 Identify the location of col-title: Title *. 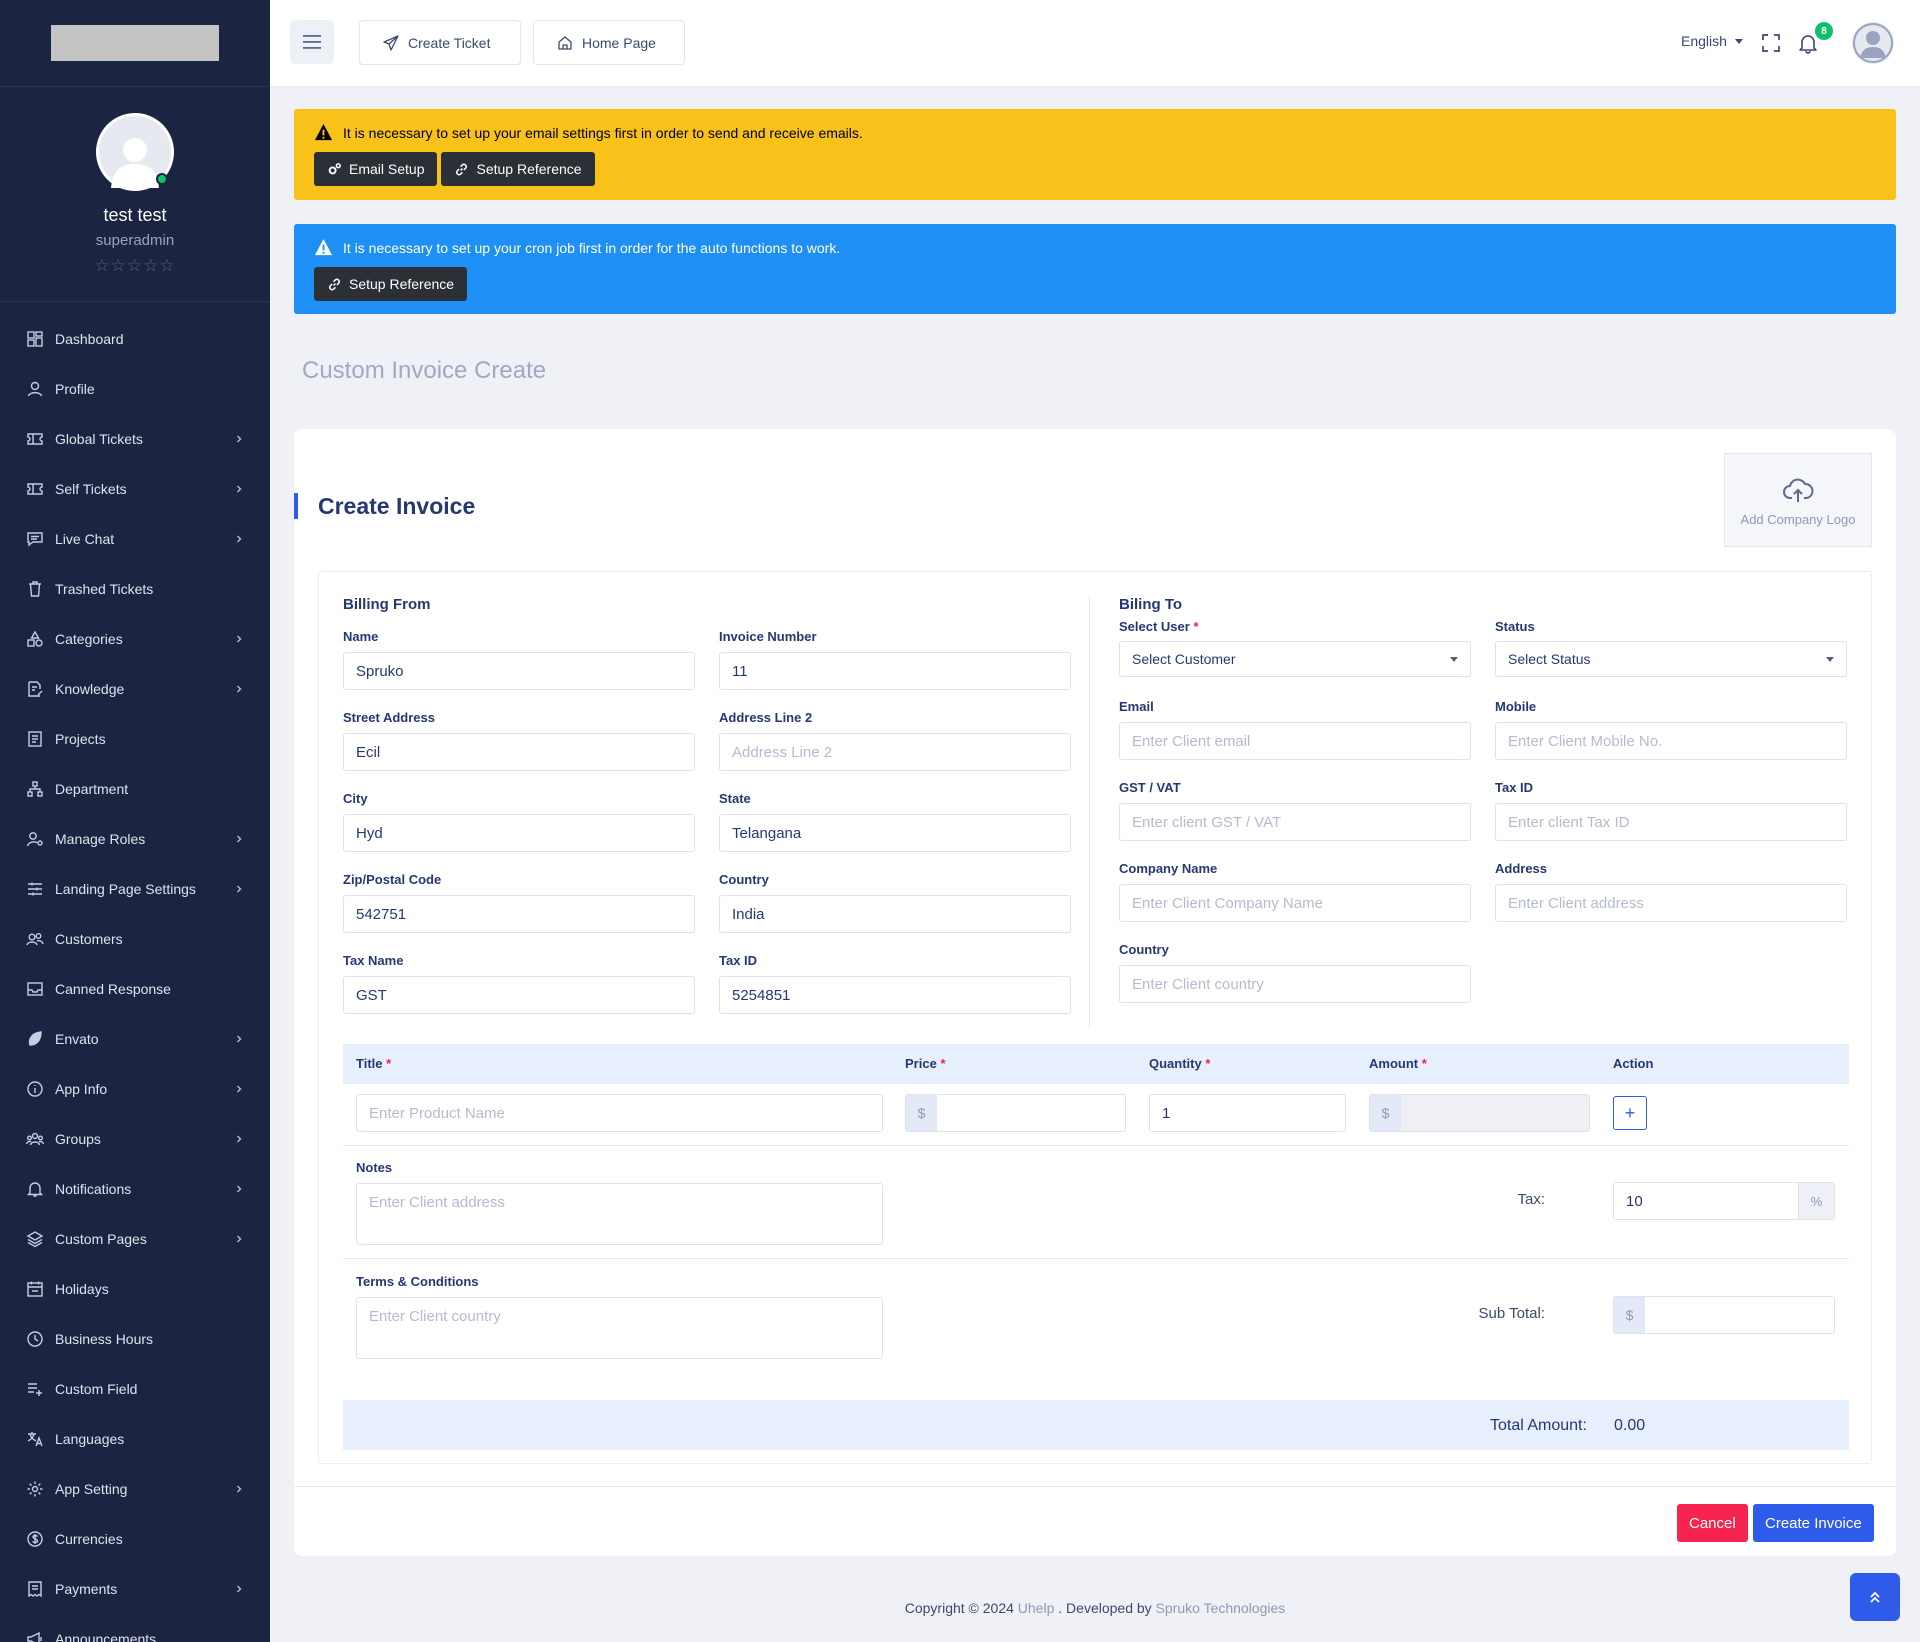
(373, 1063).